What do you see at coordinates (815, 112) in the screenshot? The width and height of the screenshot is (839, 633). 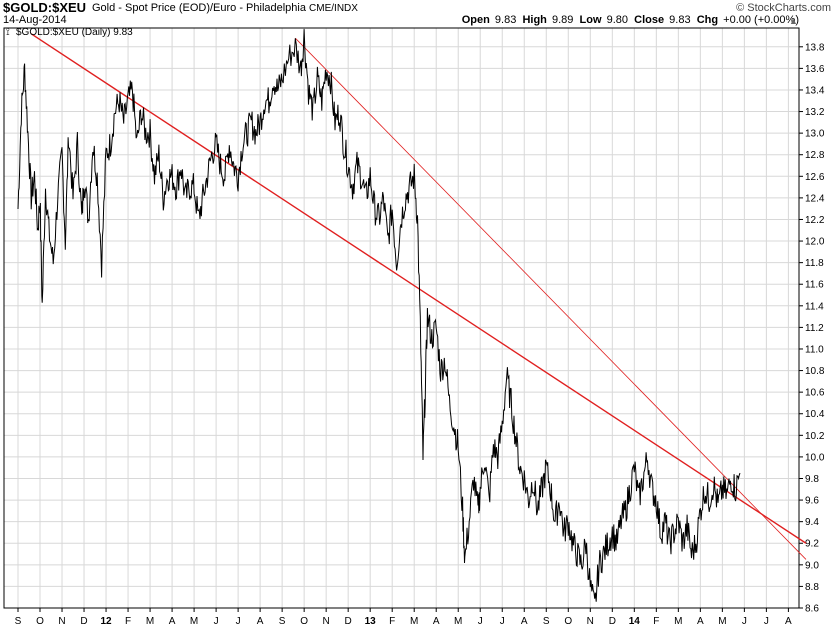 I see `y-tick-label: 13.2` at bounding box center [815, 112].